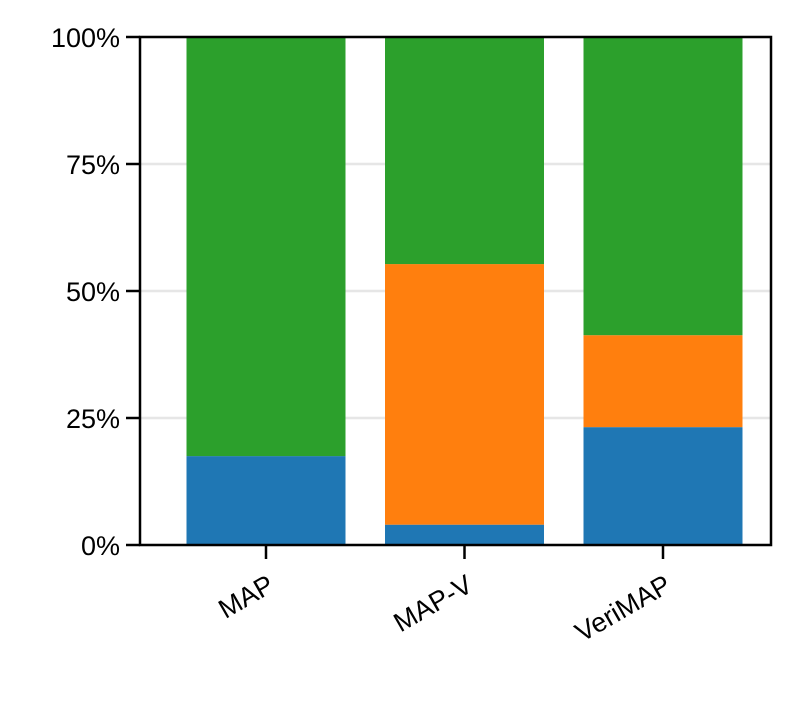  I want to click on x-tick-label: MAP, so click(246, 596).